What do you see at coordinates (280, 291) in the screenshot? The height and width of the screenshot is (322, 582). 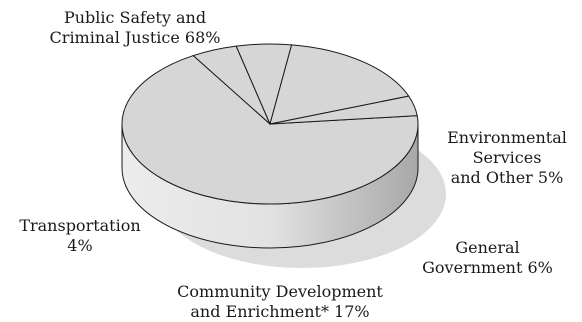 I see `label-line: Community Development` at bounding box center [280, 291].